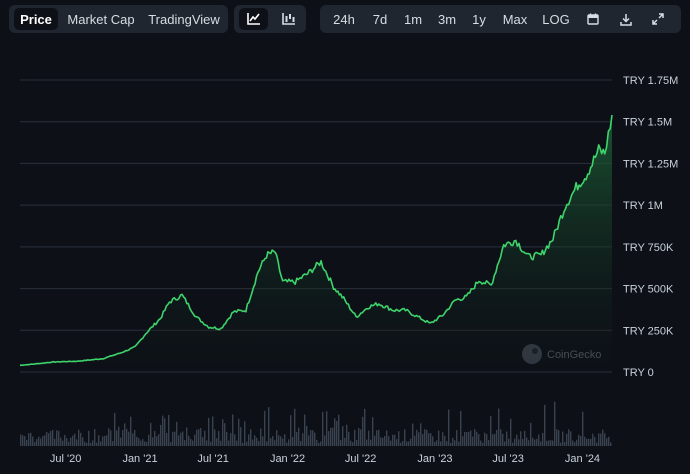 This screenshot has height=474, width=690. I want to click on y-tick-label: TRY 500K, so click(648, 290).